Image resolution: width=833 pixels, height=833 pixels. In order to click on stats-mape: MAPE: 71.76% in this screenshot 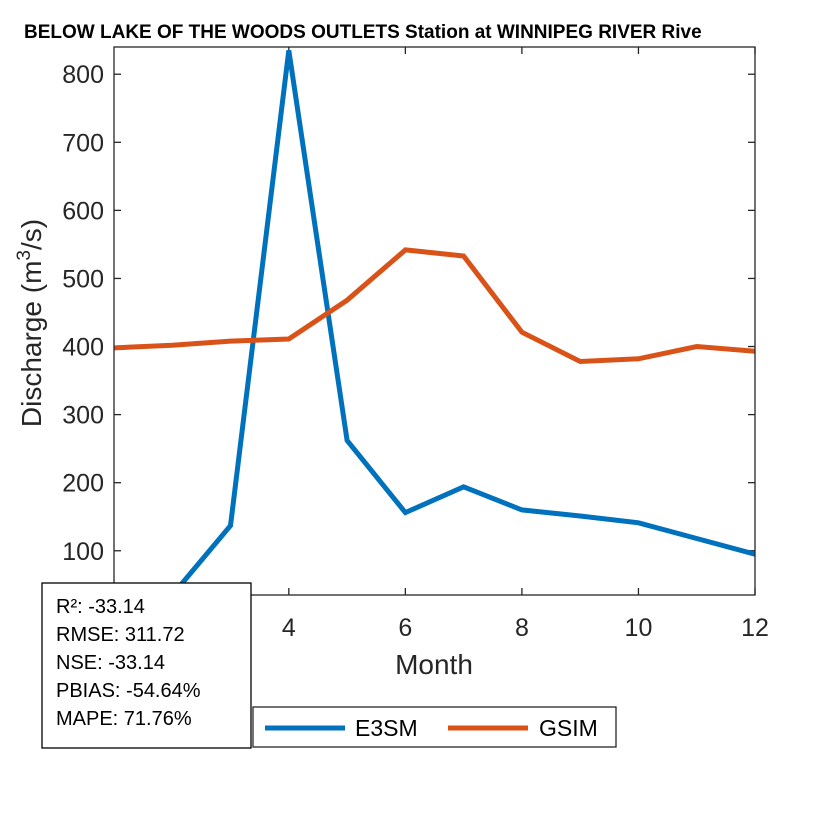, I will do `click(124, 719)`.